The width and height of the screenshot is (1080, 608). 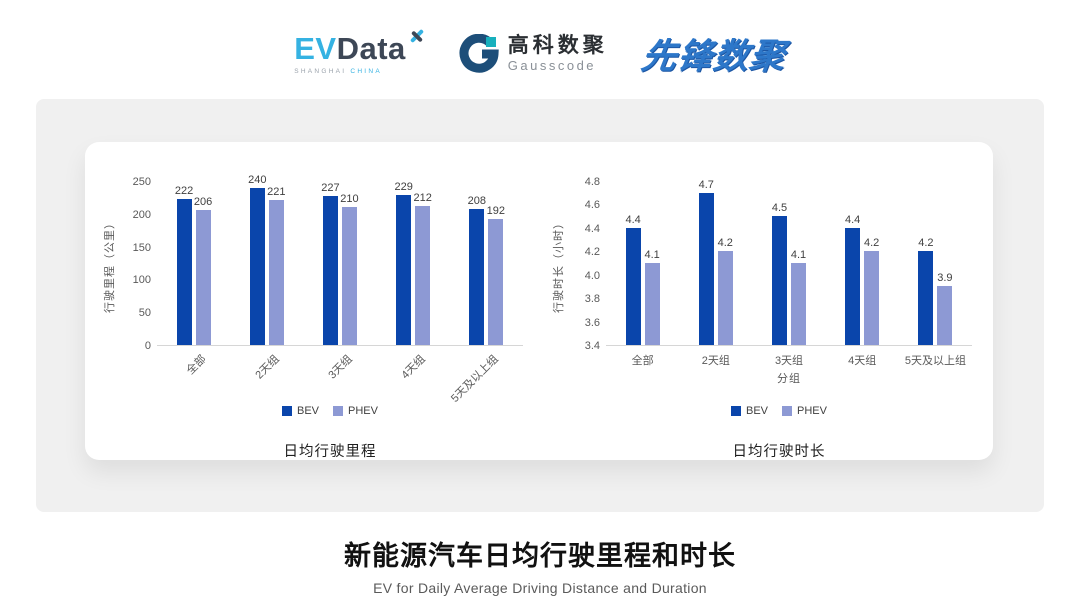 What do you see at coordinates (540, 556) in the screenshot?
I see `main-title: 新能源汽车日均行驶里程和时长` at bounding box center [540, 556].